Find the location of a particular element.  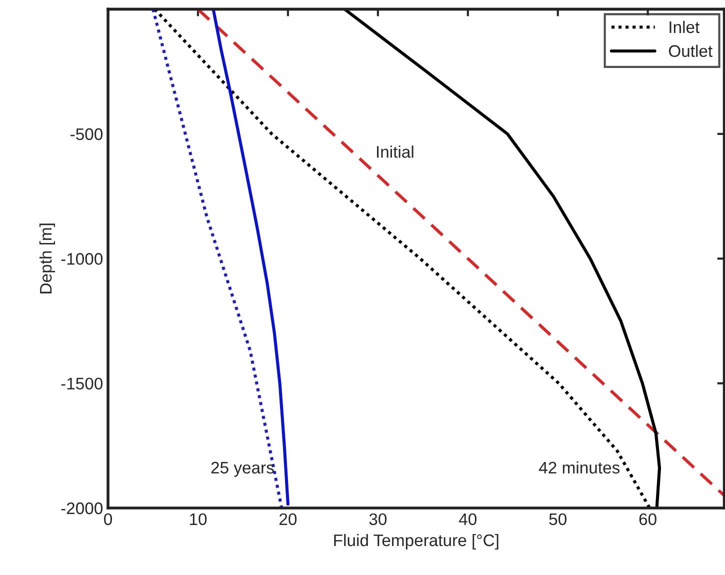

legend-label: Outlet is located at coordinates (690, 50).